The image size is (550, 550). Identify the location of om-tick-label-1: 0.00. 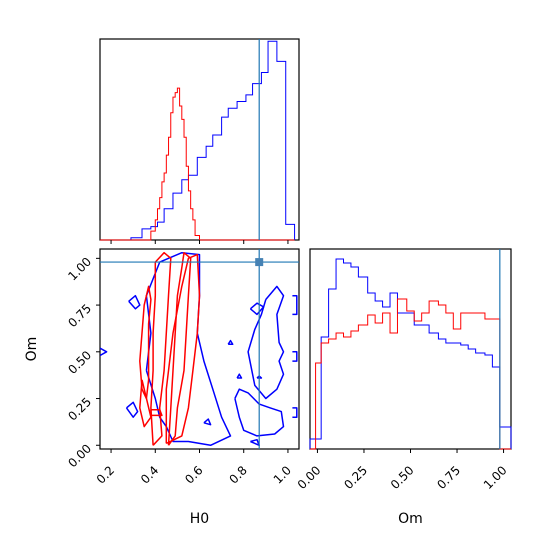
(309, 477).